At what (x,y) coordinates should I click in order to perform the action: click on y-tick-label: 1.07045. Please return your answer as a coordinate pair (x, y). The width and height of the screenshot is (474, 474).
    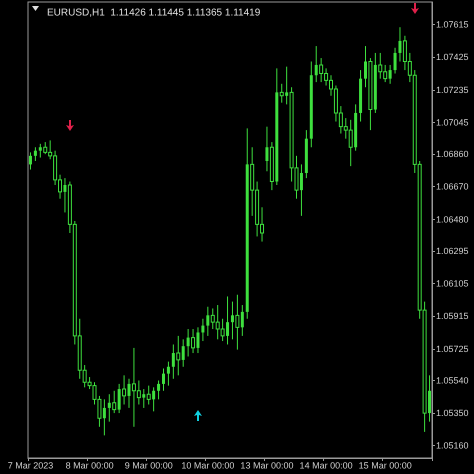
    Looking at the image, I should click on (452, 122).